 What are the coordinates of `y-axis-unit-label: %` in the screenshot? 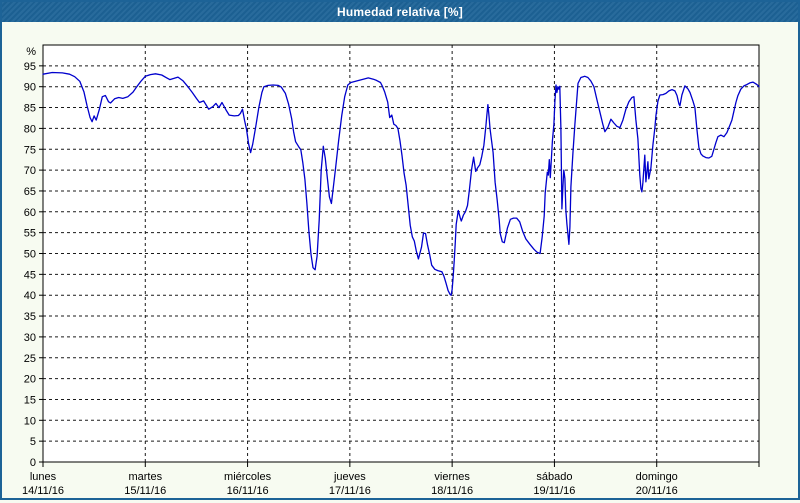 It's located at (31, 52).